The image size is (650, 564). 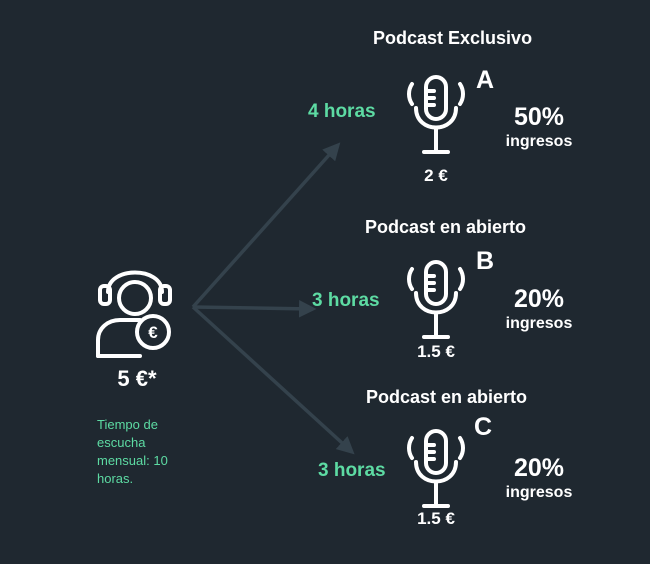 I want to click on podcast-c-share-value: 20%, so click(x=539, y=468).